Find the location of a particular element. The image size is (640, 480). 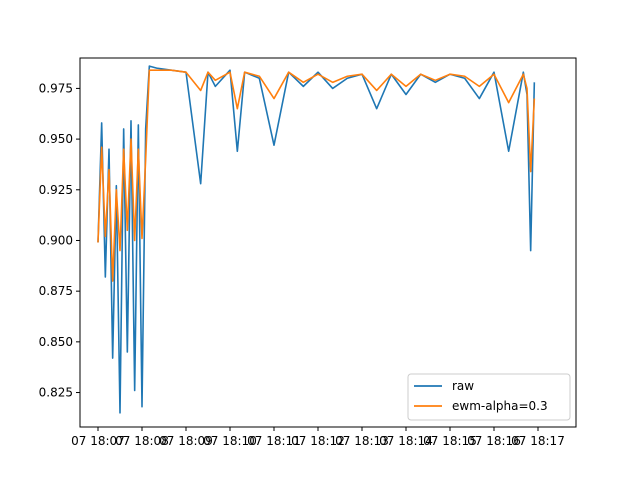

legend: raw ewm-alpha=0.3 is located at coordinates (489, 397).